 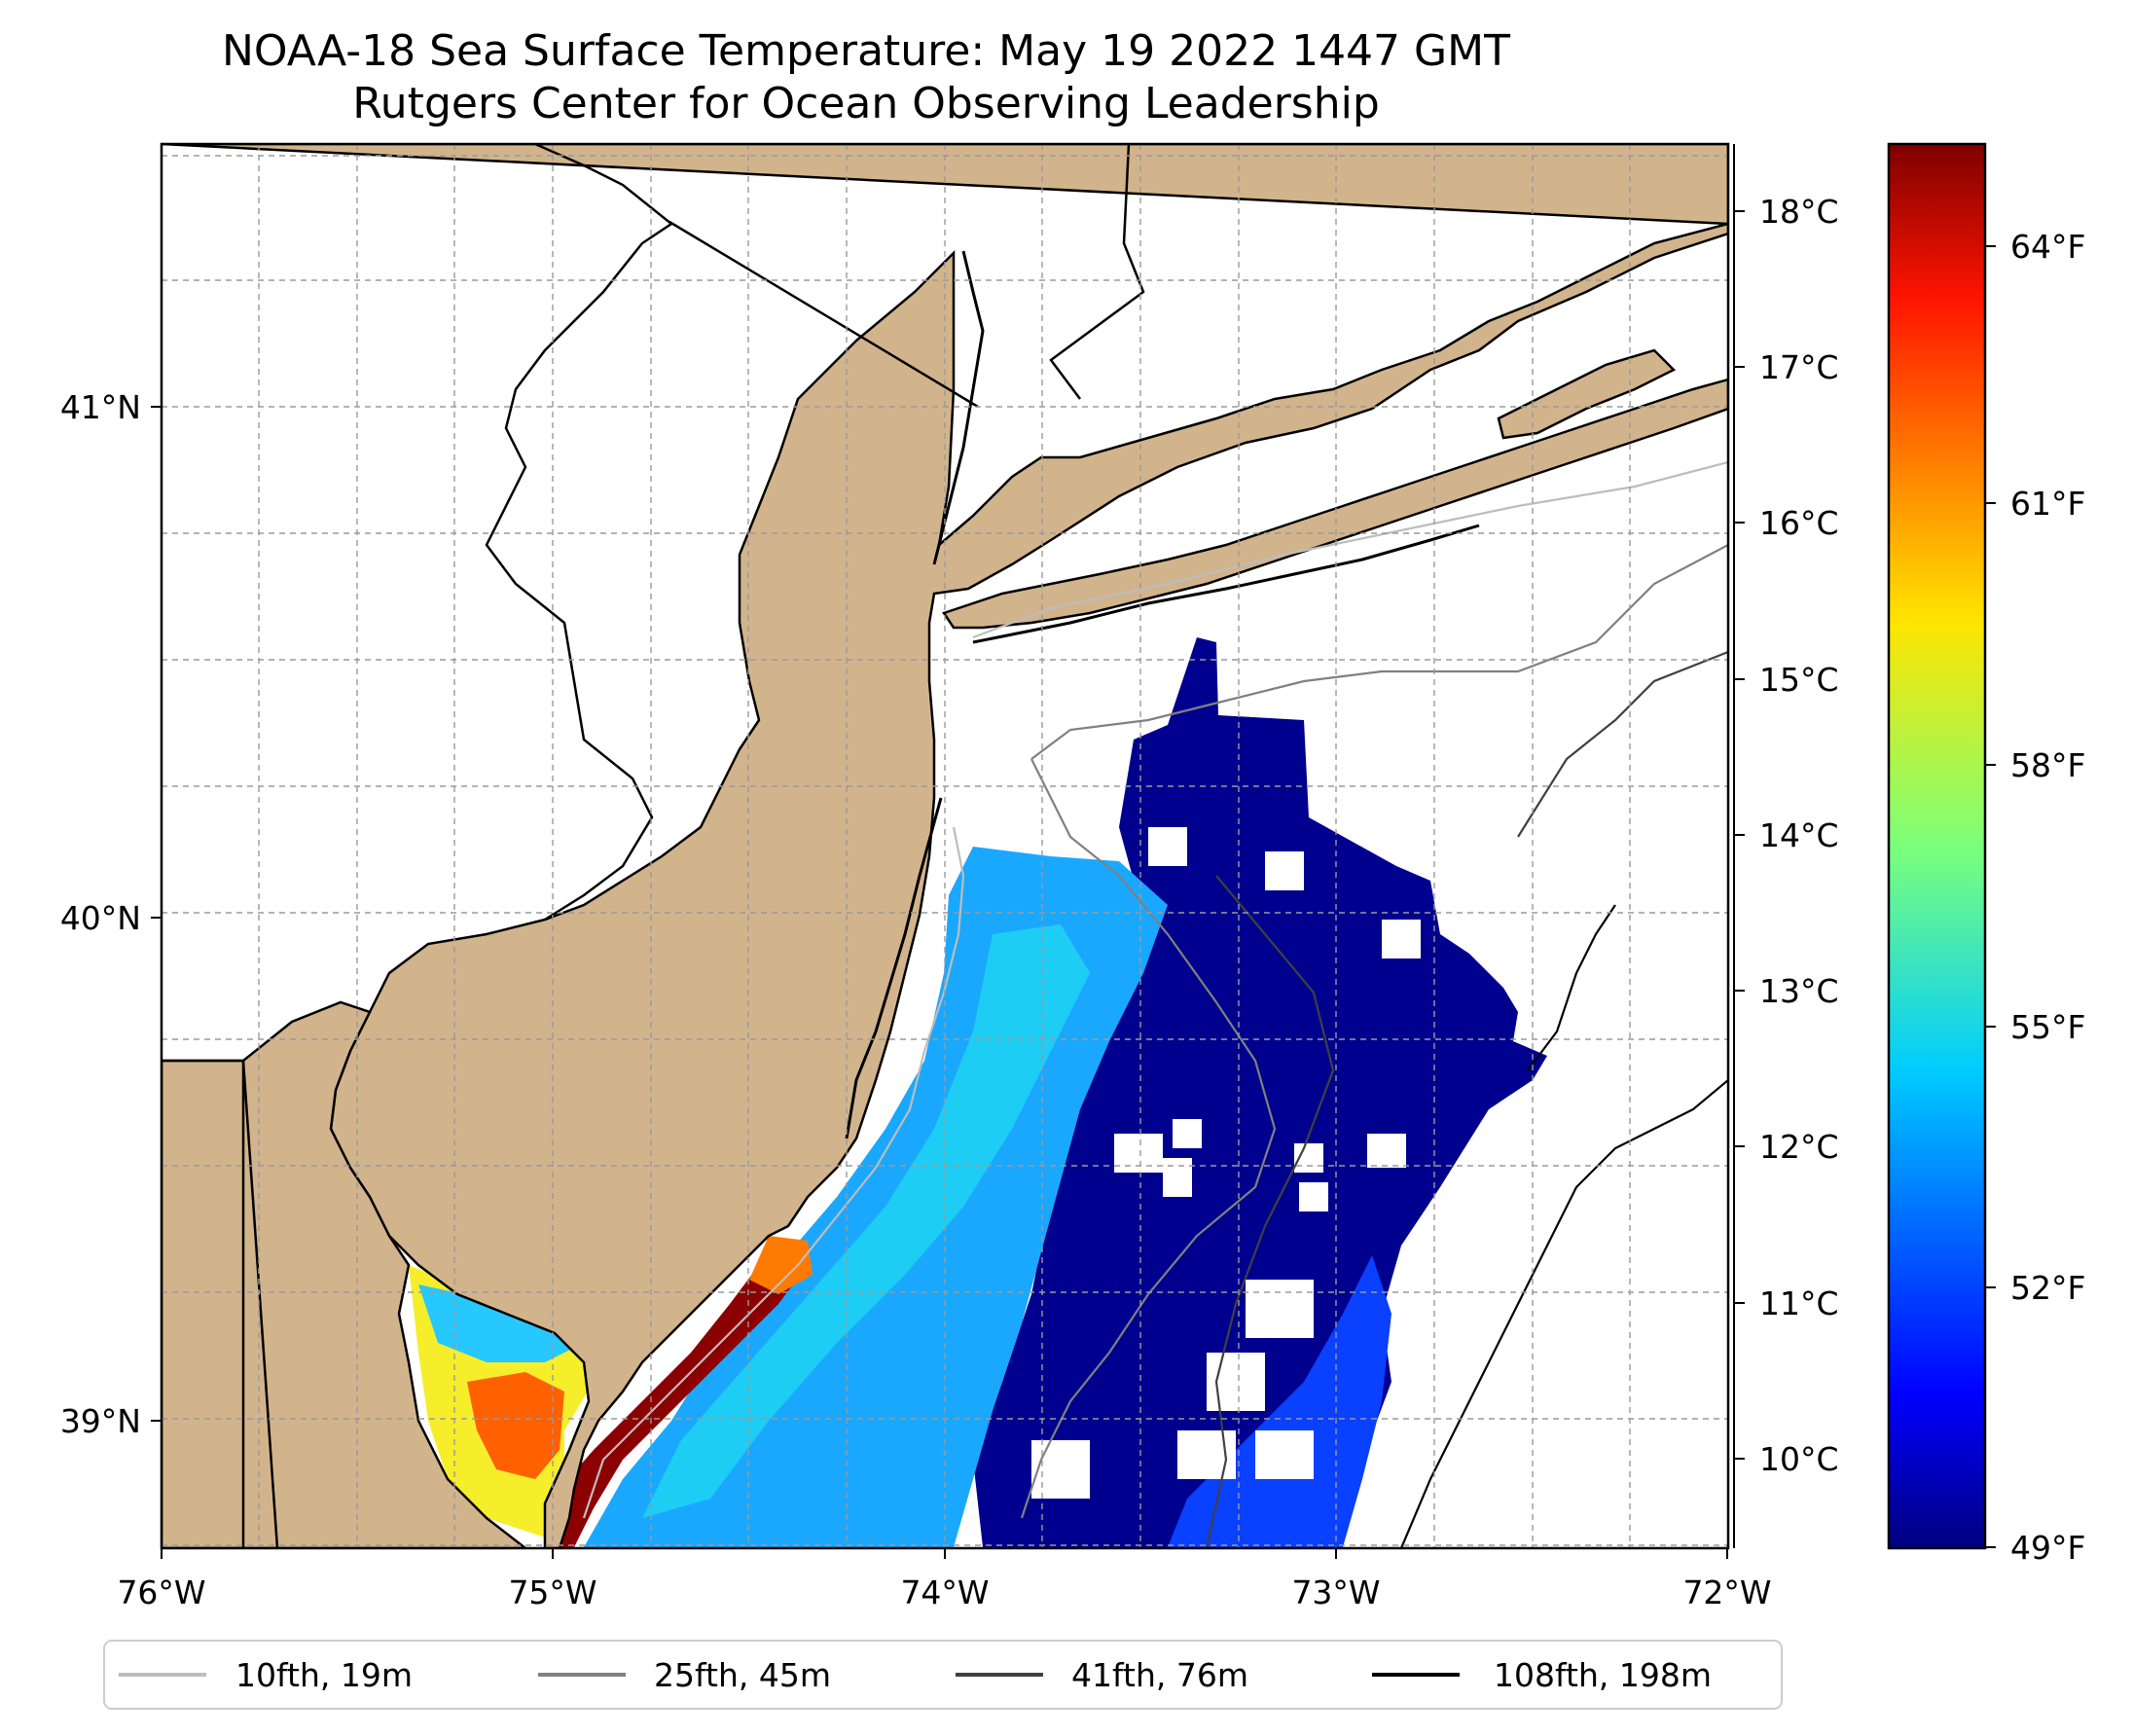 I want to click on y-tick-label: 41°N, so click(x=100, y=407).